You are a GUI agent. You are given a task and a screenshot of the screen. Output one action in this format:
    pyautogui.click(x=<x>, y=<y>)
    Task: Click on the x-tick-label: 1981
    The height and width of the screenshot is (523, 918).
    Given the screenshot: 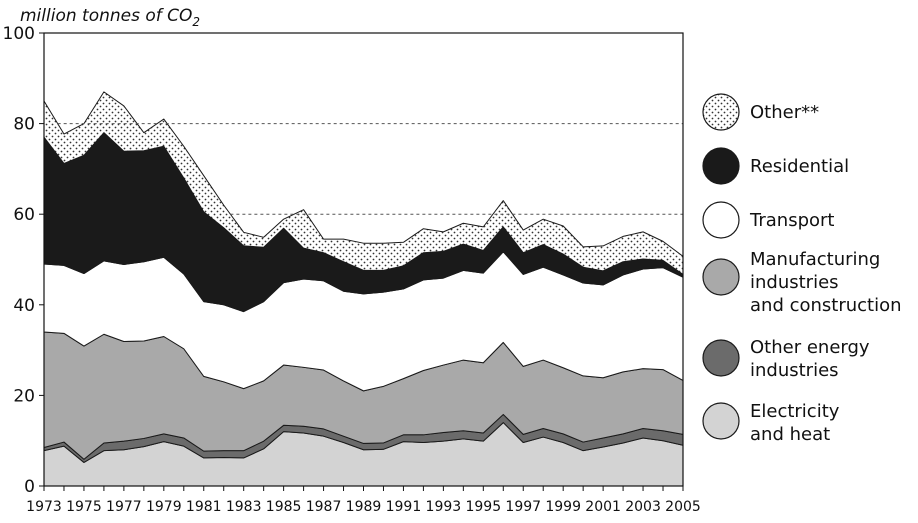 What is the action you would take?
    pyautogui.click(x=204, y=507)
    